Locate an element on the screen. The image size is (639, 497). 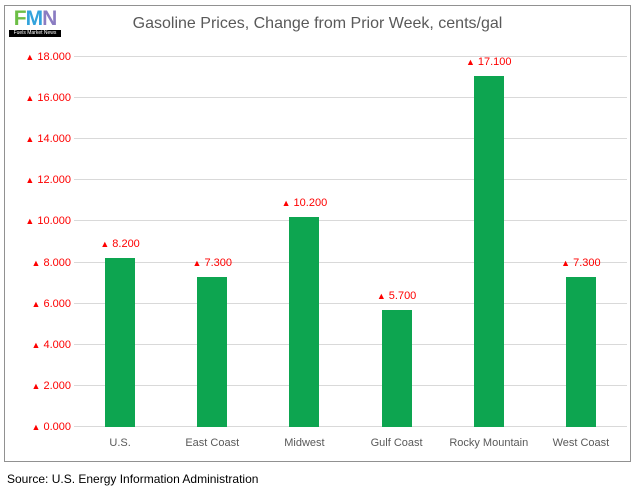
bar-value-label: ▲ 10.200 is located at coordinates (304, 203).